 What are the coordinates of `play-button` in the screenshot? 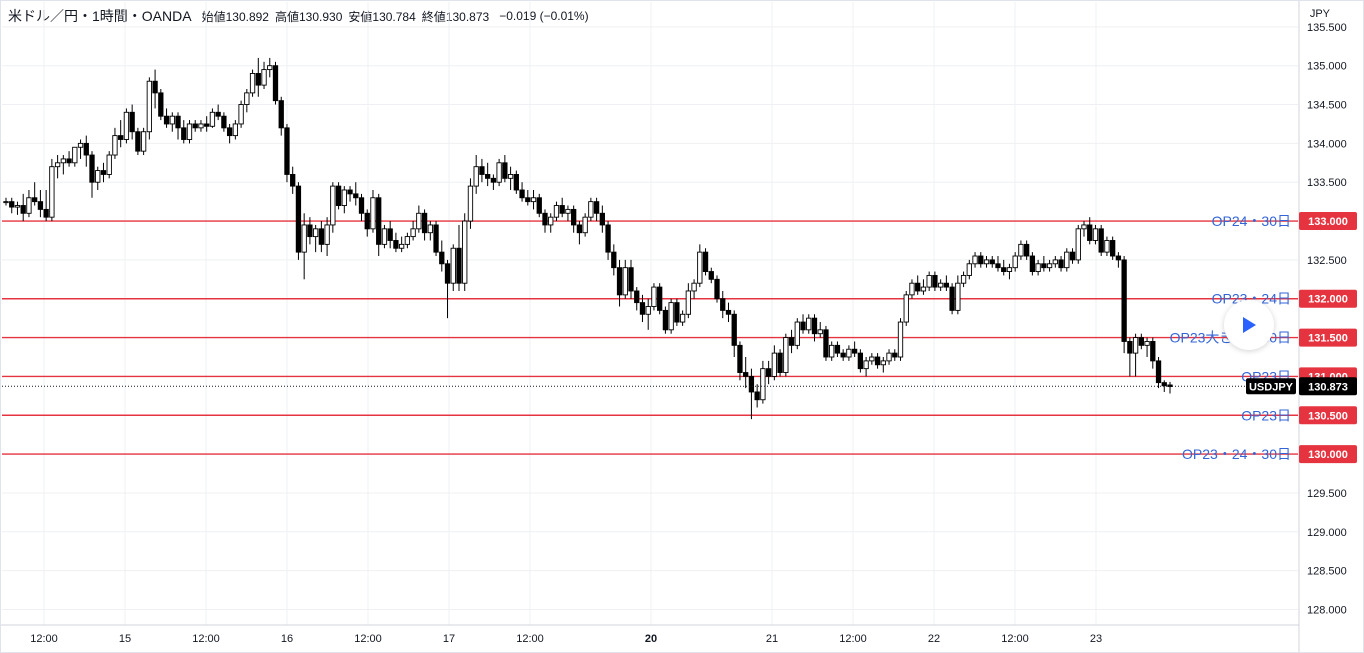 It's located at (1249, 325).